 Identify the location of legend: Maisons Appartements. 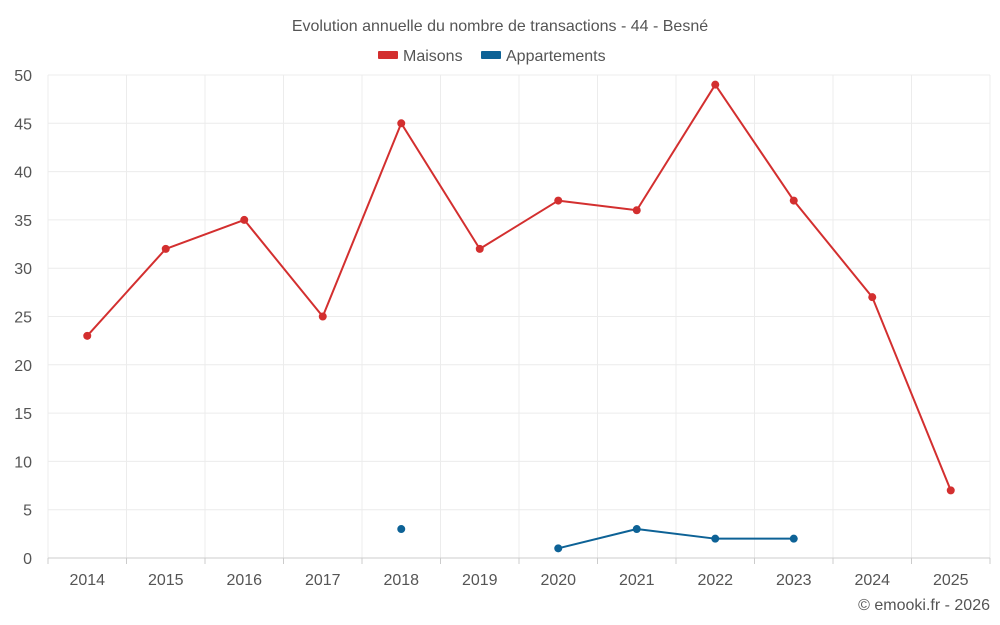
(492, 56).